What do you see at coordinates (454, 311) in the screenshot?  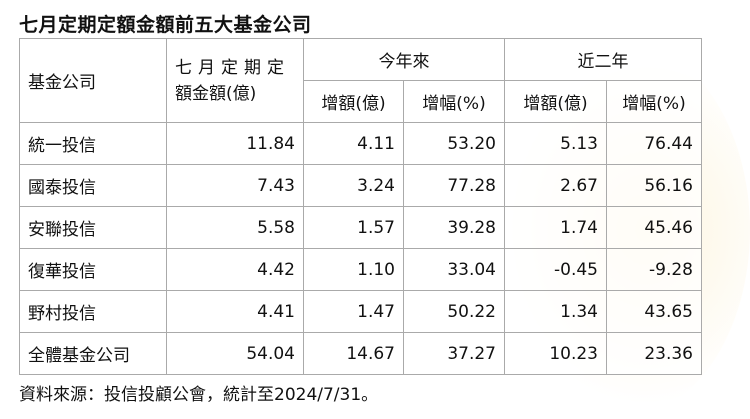 I see `cell-ytd-growth: 50.22` at bounding box center [454, 311].